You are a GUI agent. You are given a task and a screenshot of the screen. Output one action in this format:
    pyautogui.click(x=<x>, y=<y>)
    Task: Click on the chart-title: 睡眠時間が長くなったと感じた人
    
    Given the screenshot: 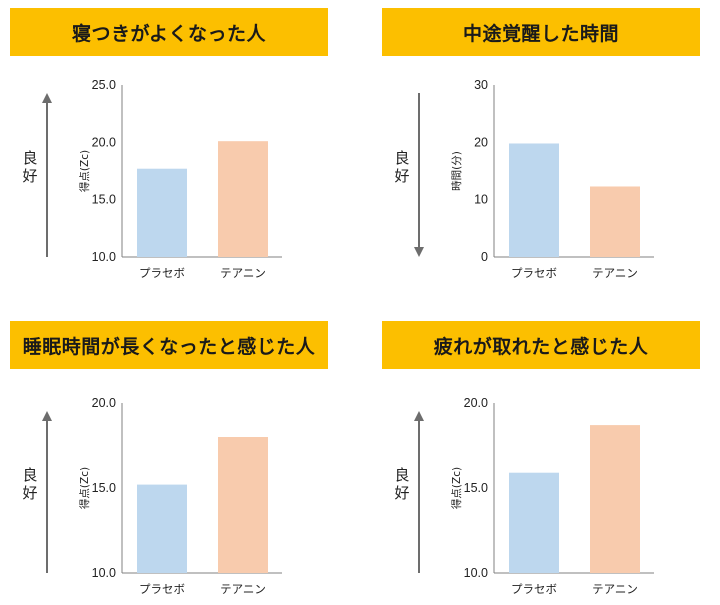 What is the action you would take?
    pyautogui.click(x=169, y=345)
    